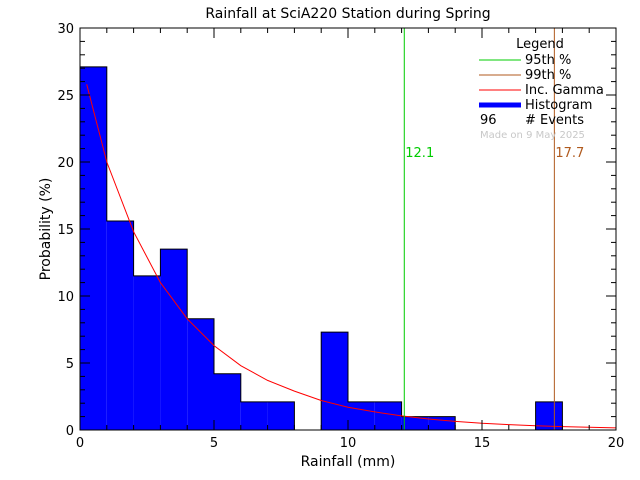 This screenshot has width=640, height=480. What do you see at coordinates (569, 153) in the screenshot?
I see `percentile-99-label: 17.7` at bounding box center [569, 153].